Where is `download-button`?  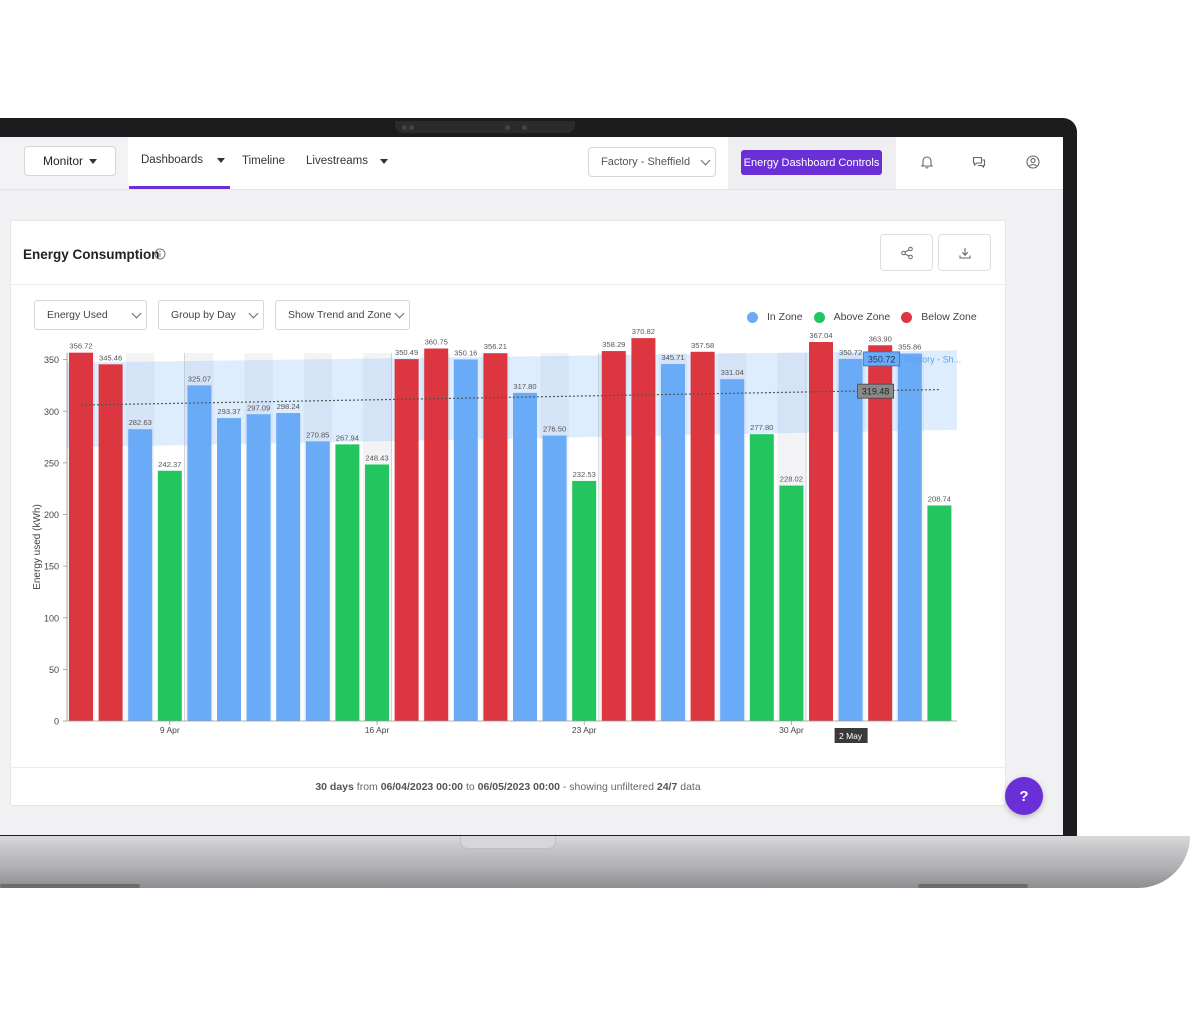
download-button is located at coordinates (964, 252).